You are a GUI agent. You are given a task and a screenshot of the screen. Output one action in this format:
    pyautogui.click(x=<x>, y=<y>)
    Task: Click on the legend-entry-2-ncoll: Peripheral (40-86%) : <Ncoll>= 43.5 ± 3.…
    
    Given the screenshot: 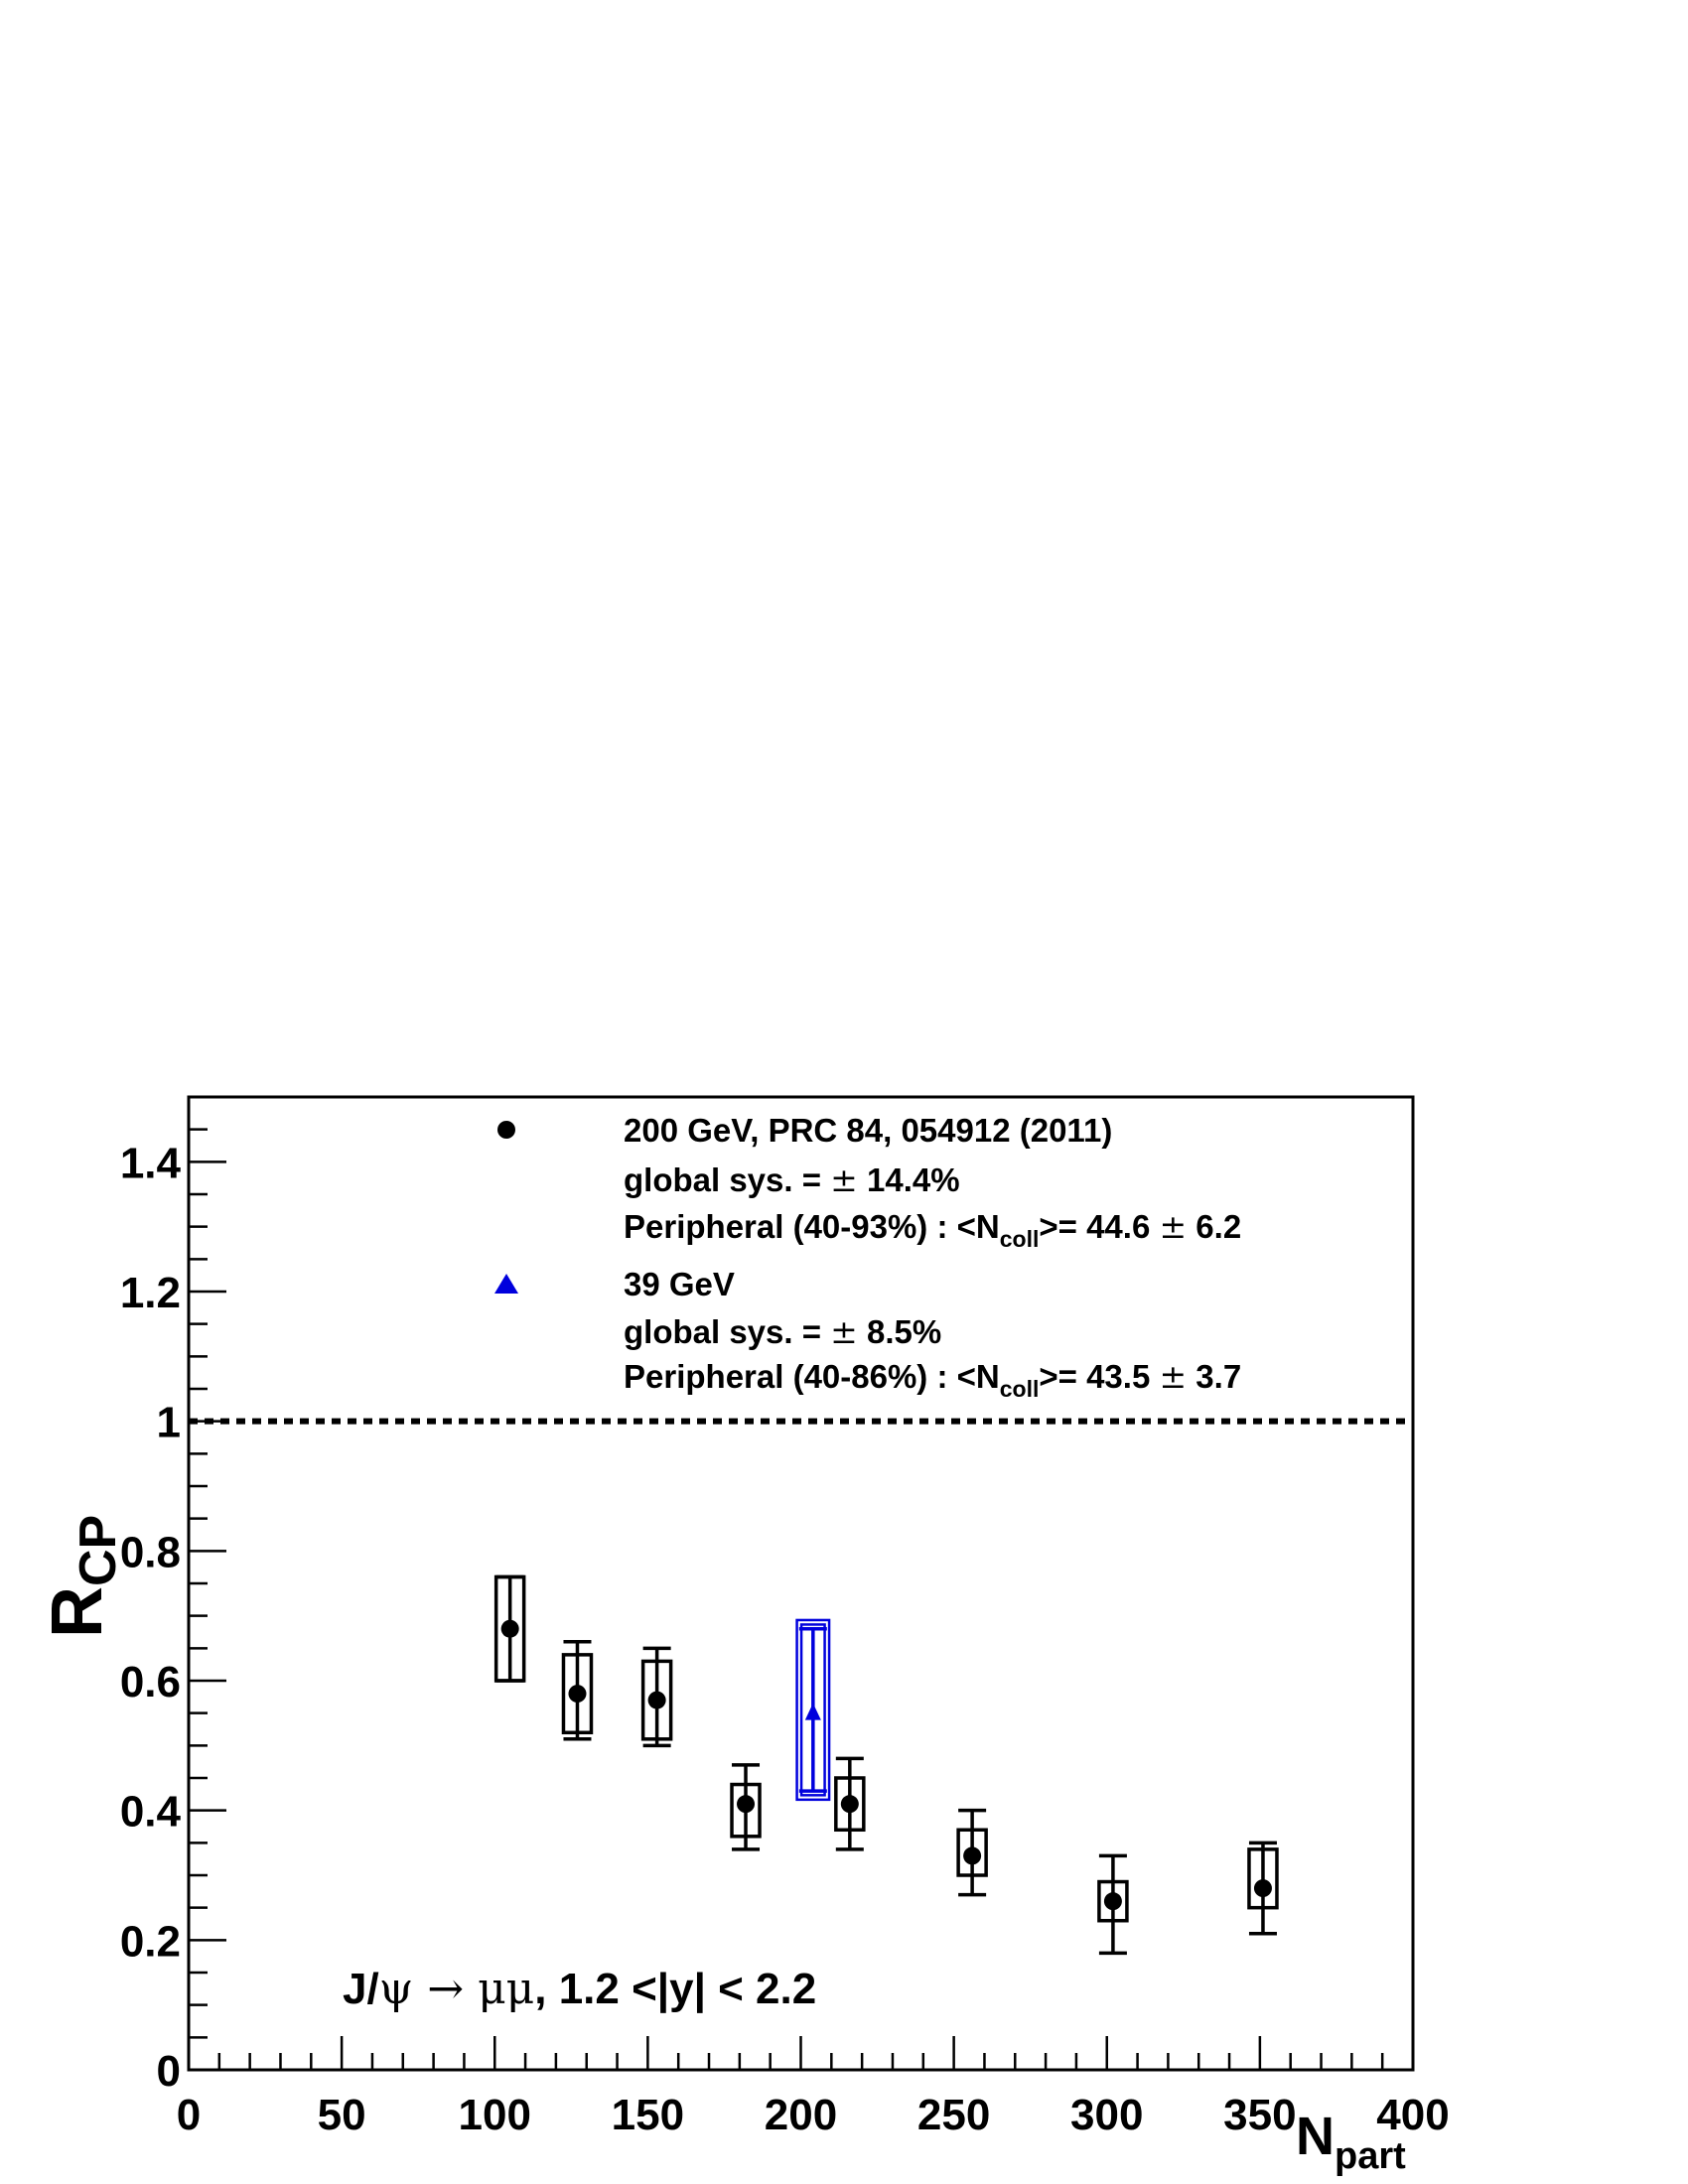 What is the action you would take?
    pyautogui.click(x=932, y=1379)
    